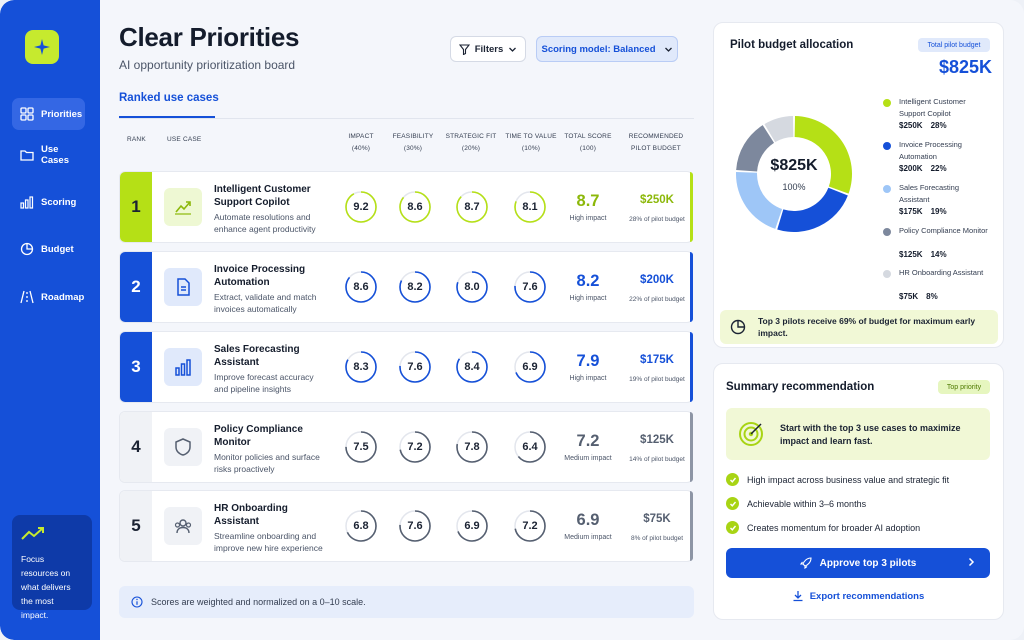 This screenshot has width=1024, height=640. I want to click on score-impact: 8.3, so click(361, 367).